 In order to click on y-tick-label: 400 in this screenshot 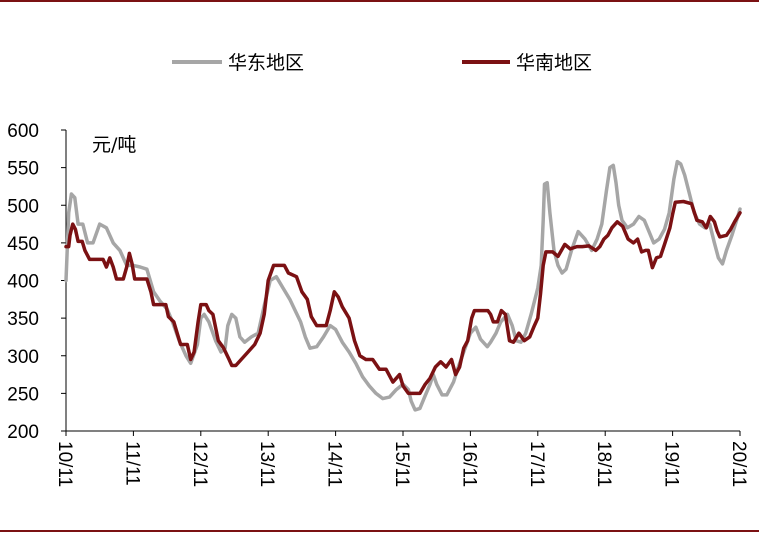, I will do `click(23, 282)`.